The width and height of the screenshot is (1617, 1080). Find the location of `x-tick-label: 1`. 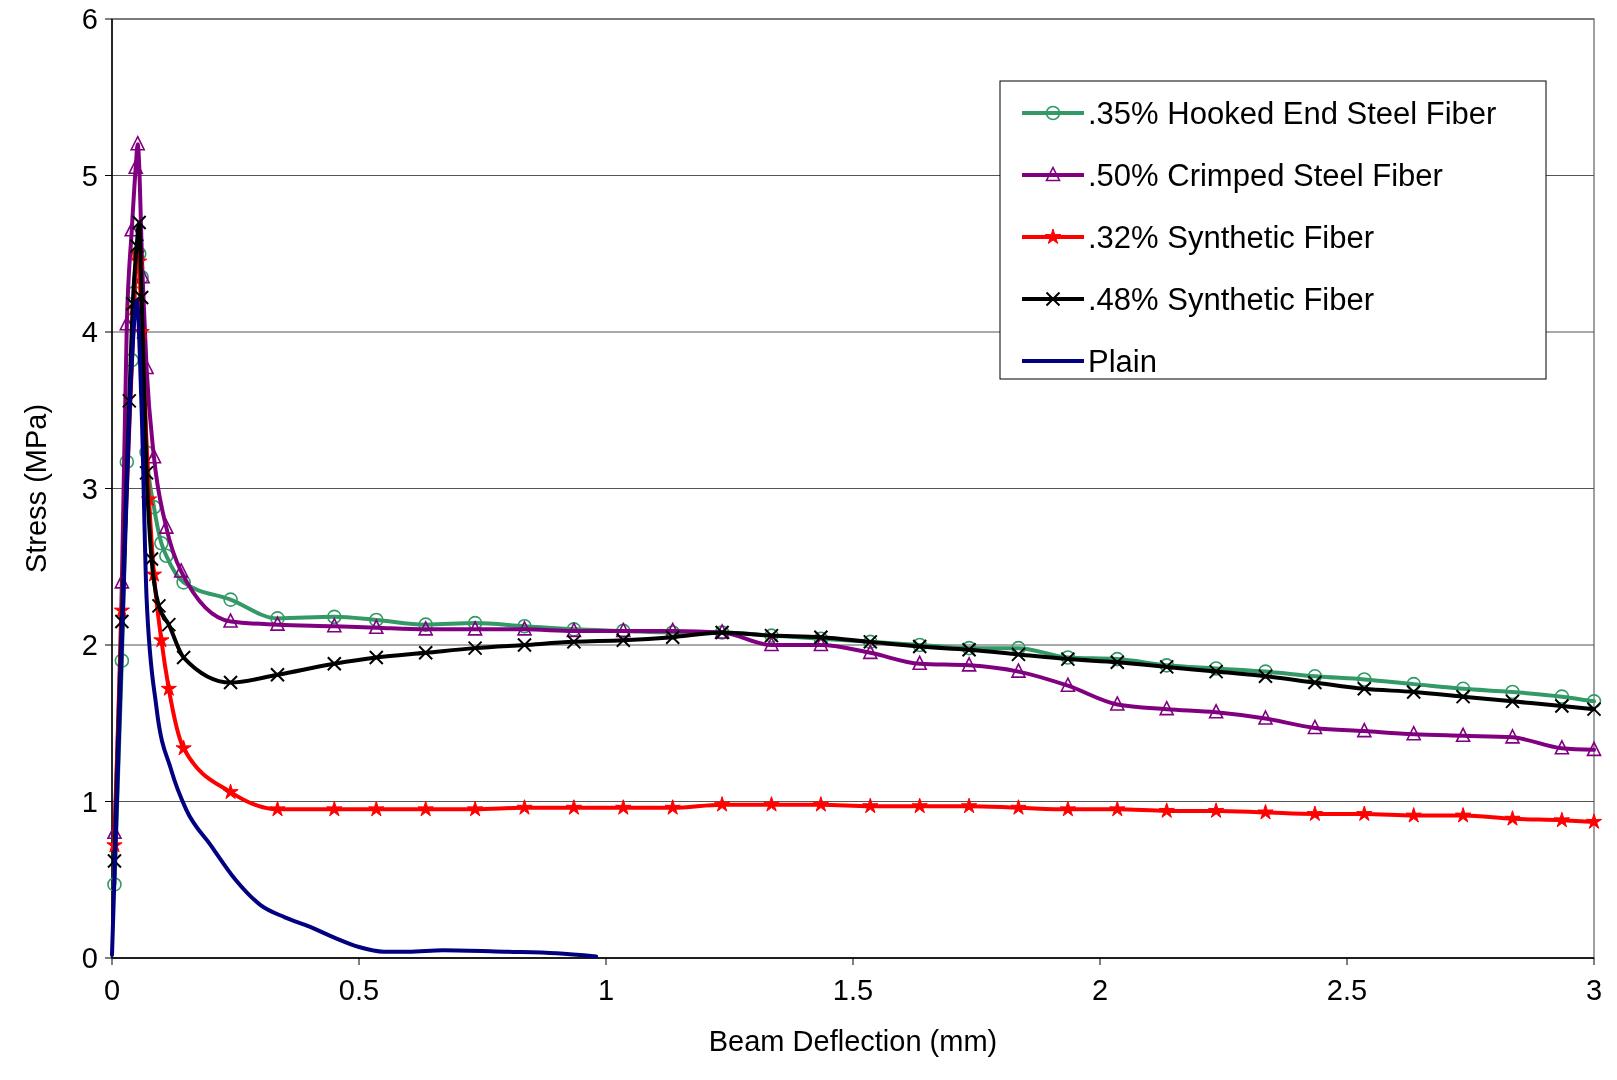

x-tick-label: 1 is located at coordinates (606, 990).